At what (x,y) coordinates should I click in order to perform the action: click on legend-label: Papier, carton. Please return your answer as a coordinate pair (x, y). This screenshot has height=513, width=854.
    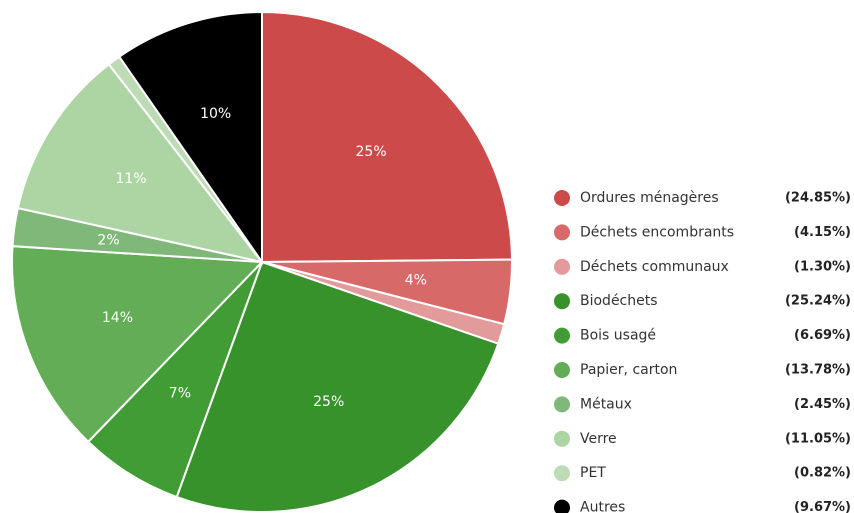
    Looking at the image, I should click on (628, 370).